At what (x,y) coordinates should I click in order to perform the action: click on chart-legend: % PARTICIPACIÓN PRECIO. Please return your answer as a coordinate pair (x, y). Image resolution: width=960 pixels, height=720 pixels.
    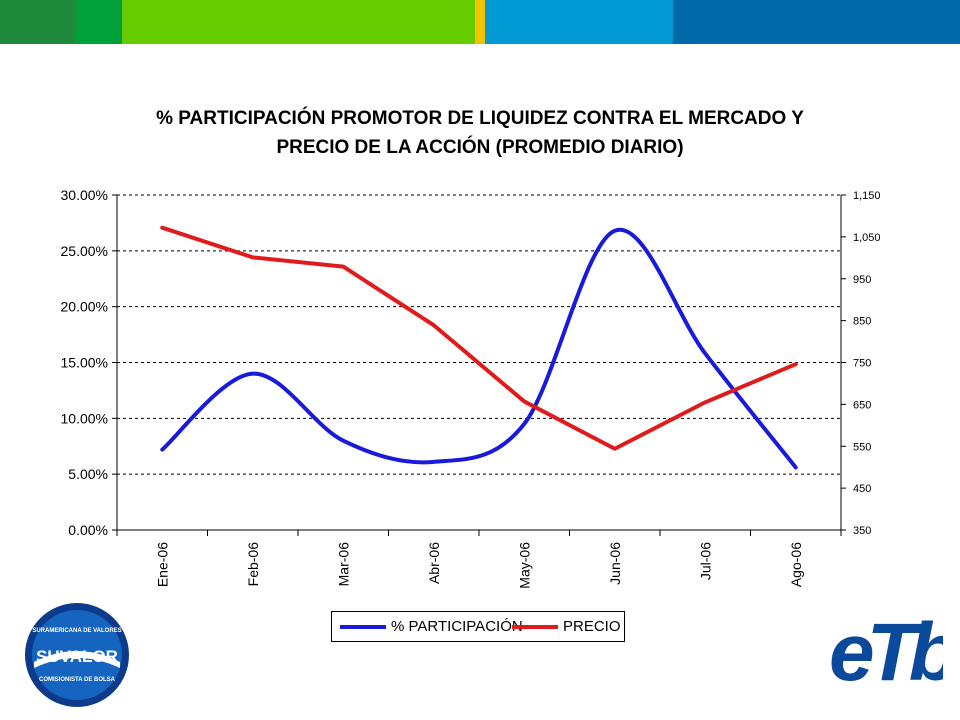
    Looking at the image, I should click on (478, 626).